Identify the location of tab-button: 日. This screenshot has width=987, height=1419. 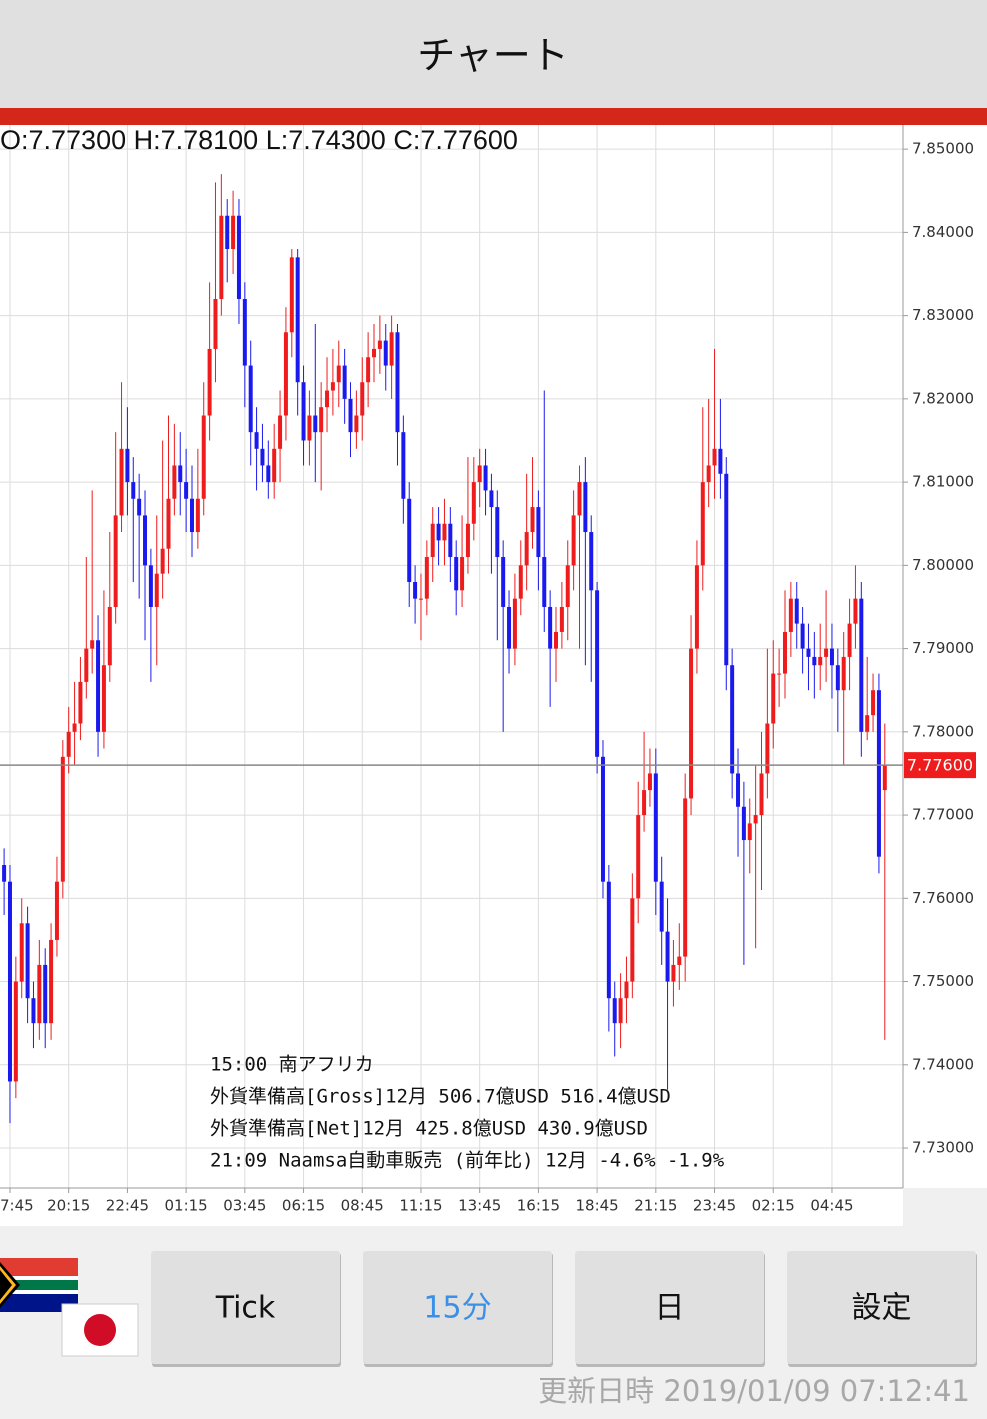
(670, 1309).